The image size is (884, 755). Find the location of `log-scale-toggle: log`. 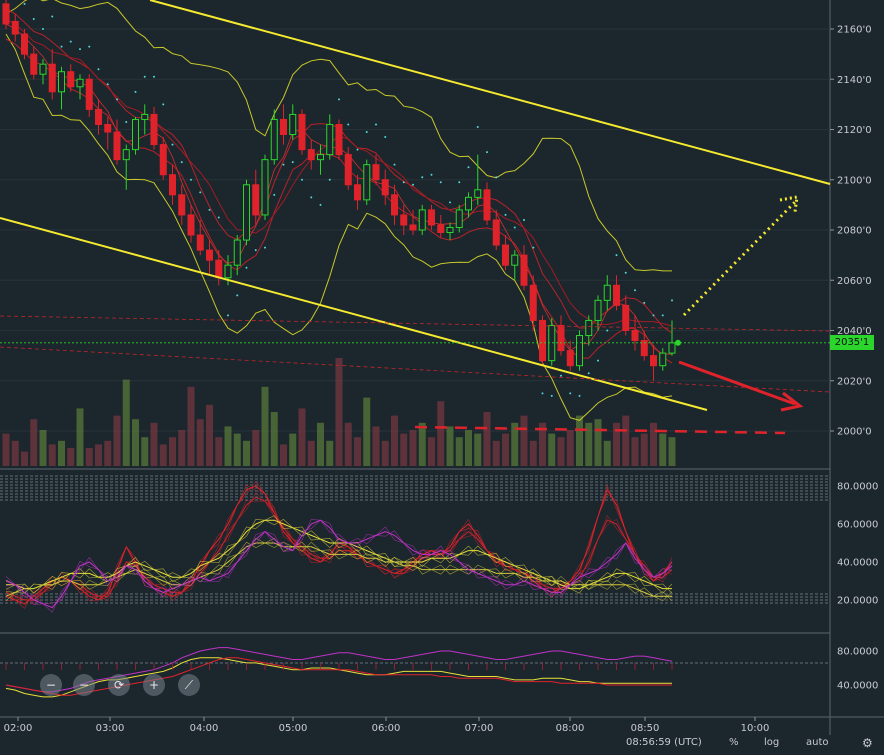

log-scale-toggle: log is located at coordinates (772, 742).